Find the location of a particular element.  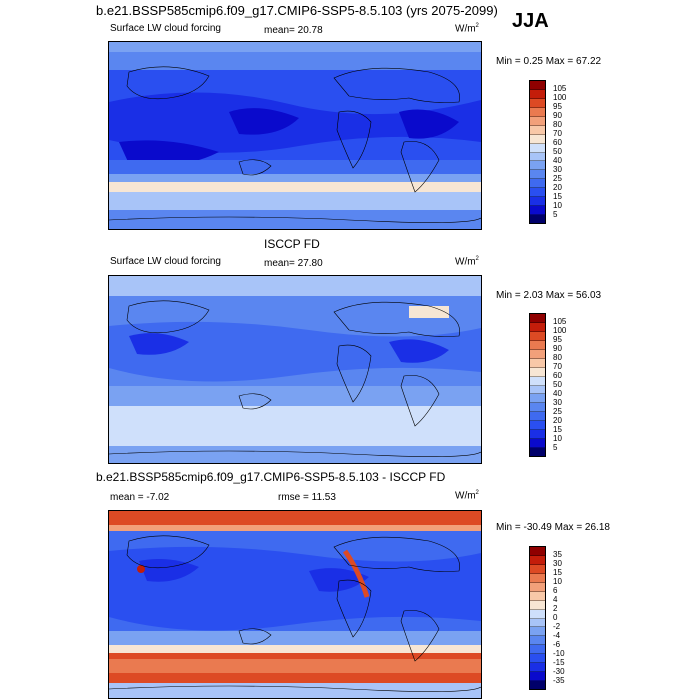

panel1-colorbar is located at coordinates (537, 152).